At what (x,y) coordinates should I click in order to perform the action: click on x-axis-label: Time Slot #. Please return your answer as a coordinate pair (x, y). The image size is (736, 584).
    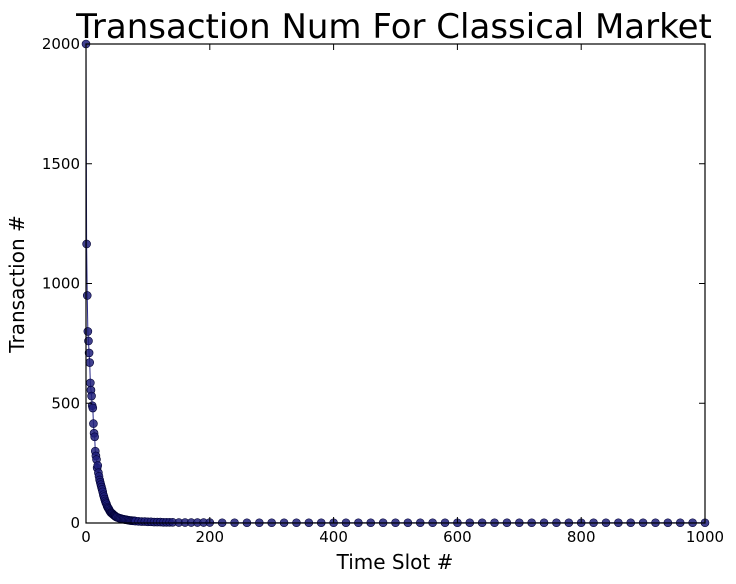
    Looking at the image, I should click on (395, 562).